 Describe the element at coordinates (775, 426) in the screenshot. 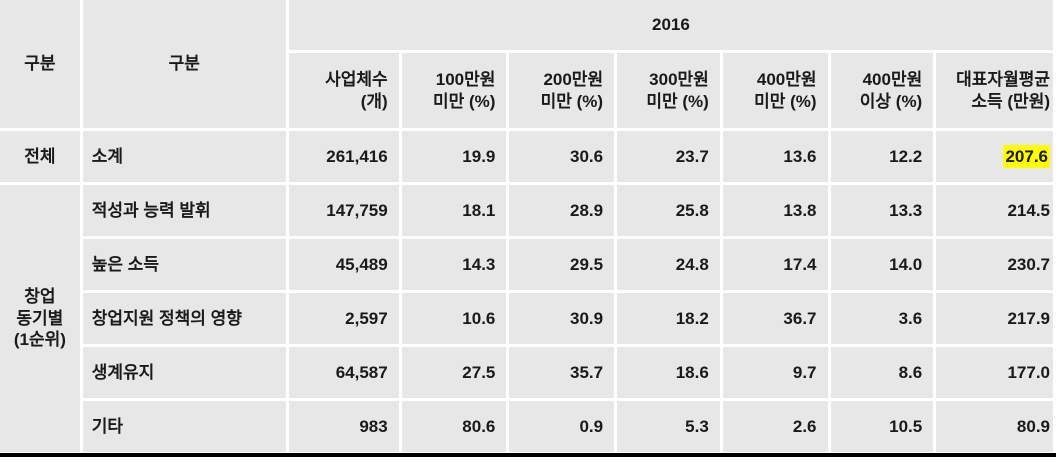

I see `cell-value: 2.6` at that location.